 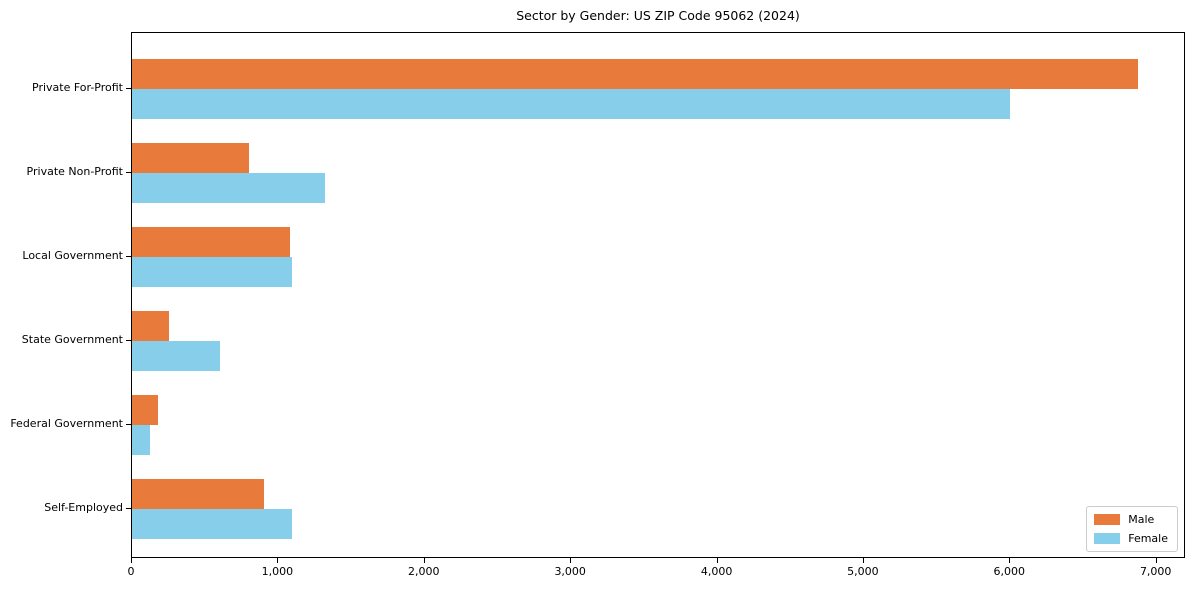 I want to click on y-tick-label-0: Private For-Profit, so click(x=77, y=87).